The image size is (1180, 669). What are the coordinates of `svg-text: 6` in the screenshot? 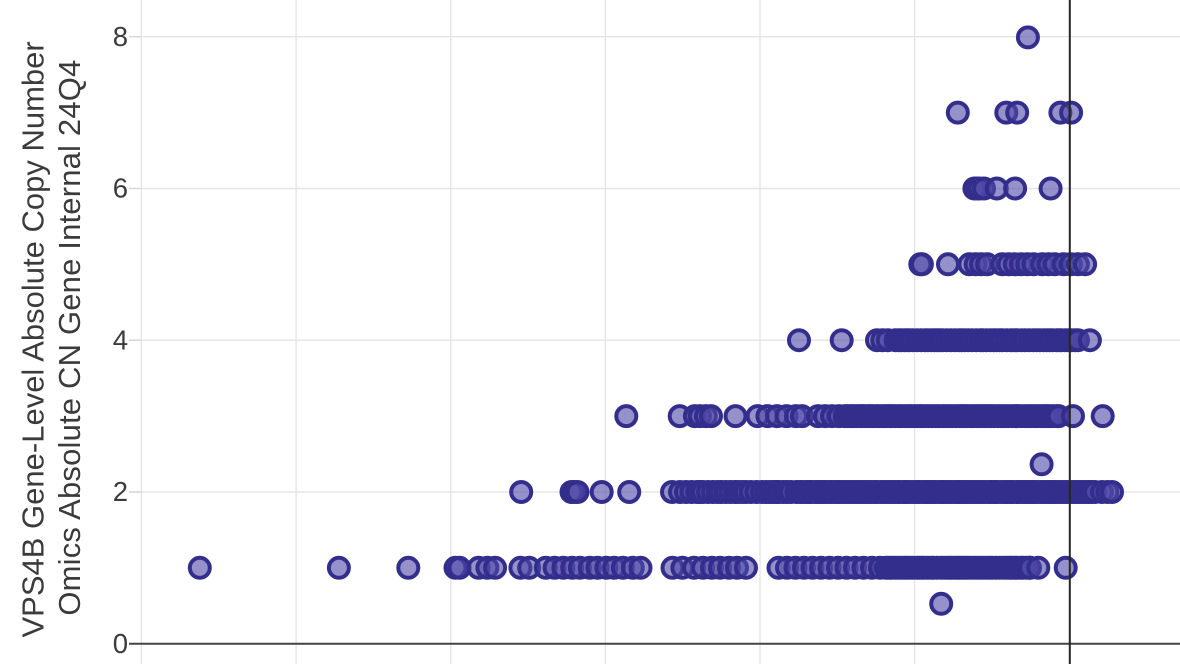 It's located at (120, 188).